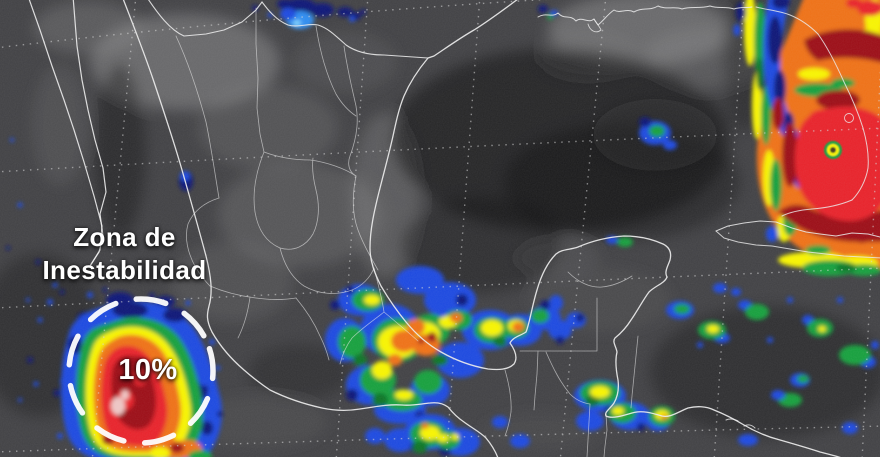 The image size is (880, 457). I want to click on instability-zone-label-line1: Zona de, so click(124, 237).